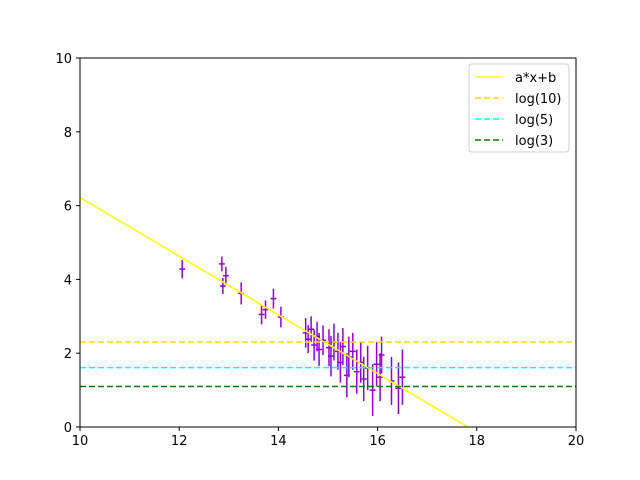  Describe the element at coordinates (68, 428) in the screenshot. I see `y-tick-label: 0` at that location.